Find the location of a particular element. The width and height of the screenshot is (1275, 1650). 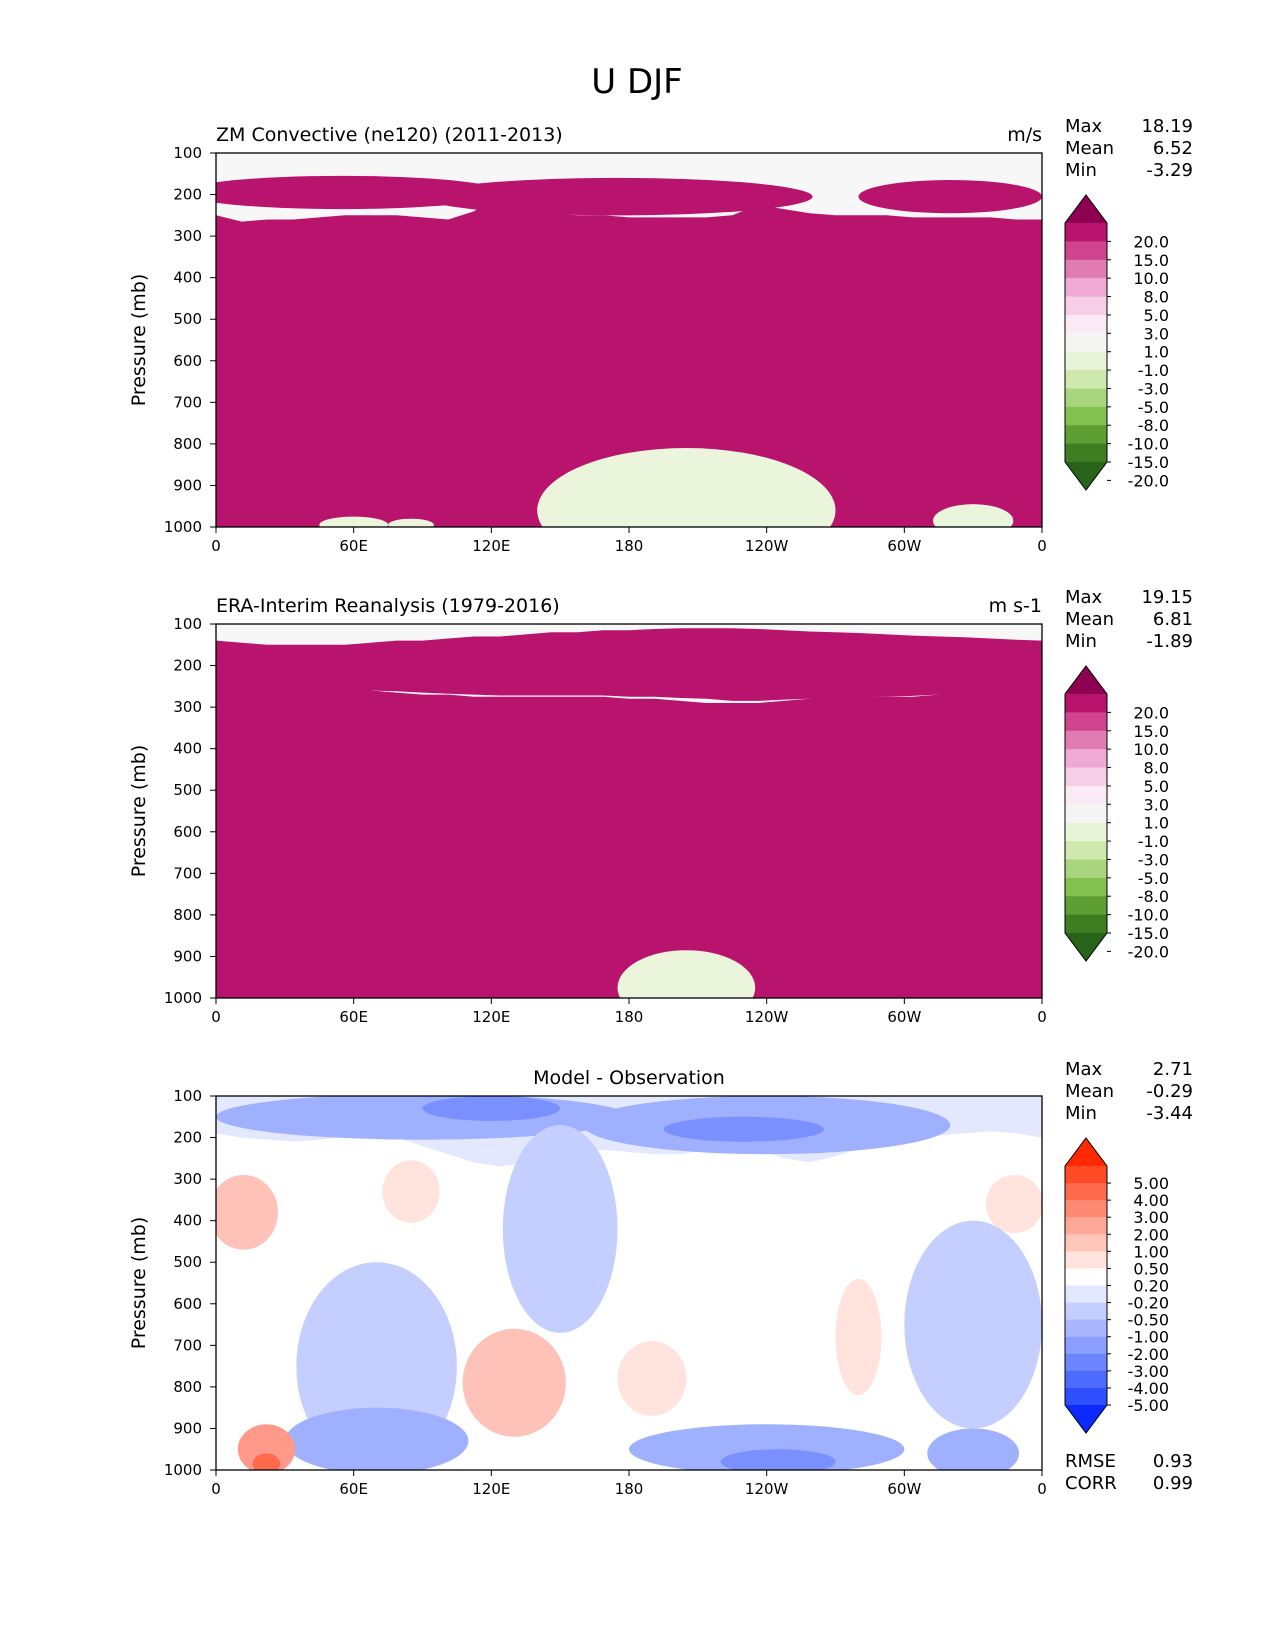

stat-value-min: -1.89 is located at coordinates (1169, 641).